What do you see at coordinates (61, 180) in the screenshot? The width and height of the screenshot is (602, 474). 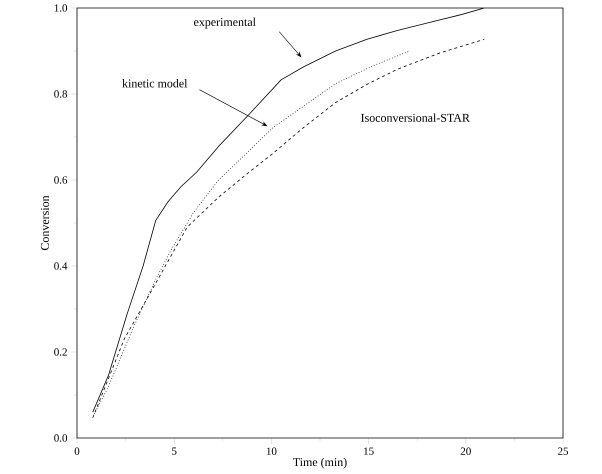 I see `y-tick-label: 0.6` at bounding box center [61, 180].